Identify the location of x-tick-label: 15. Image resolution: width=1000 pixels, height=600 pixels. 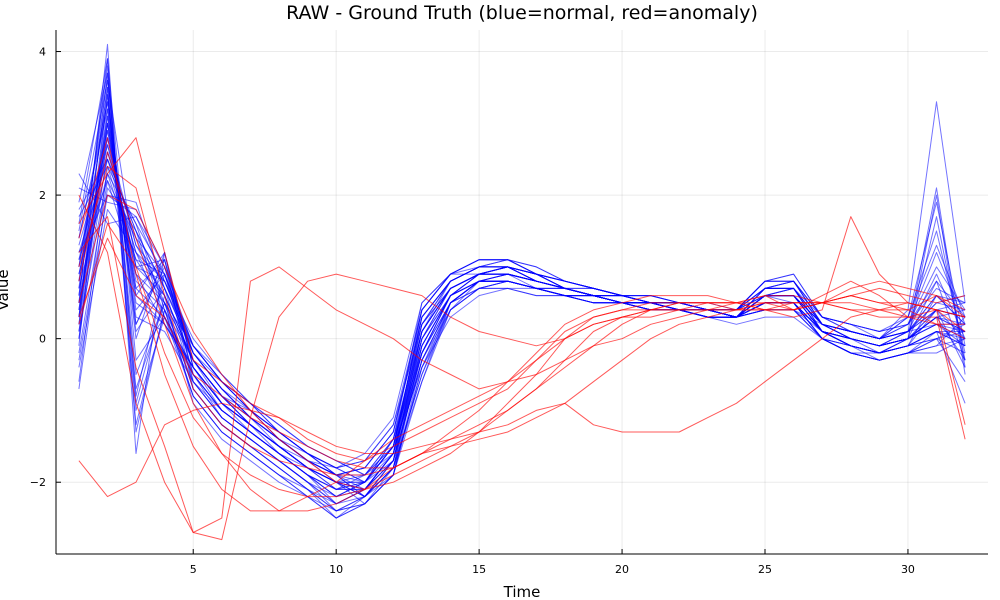
(479, 569).